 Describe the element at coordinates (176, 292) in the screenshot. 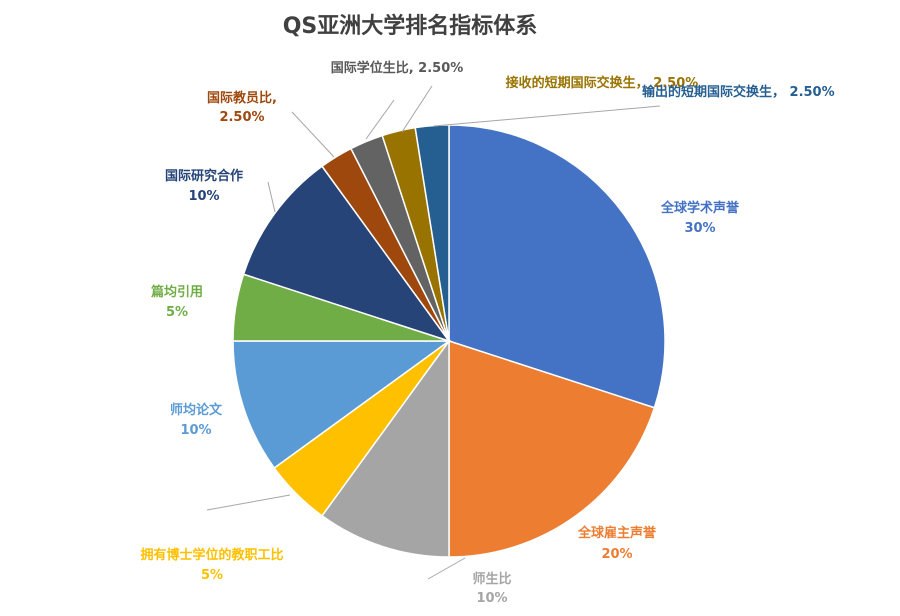

I see `slice-label-6: 篇均引用` at that location.